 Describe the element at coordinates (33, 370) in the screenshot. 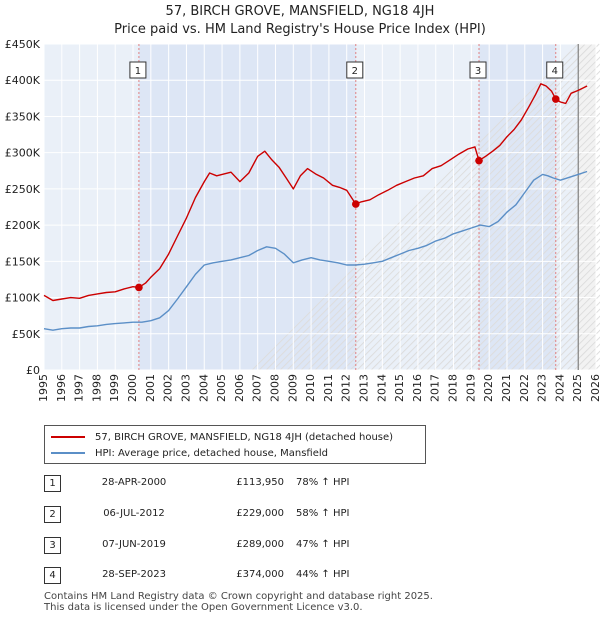

I see `y-tick-label: £0` at that location.